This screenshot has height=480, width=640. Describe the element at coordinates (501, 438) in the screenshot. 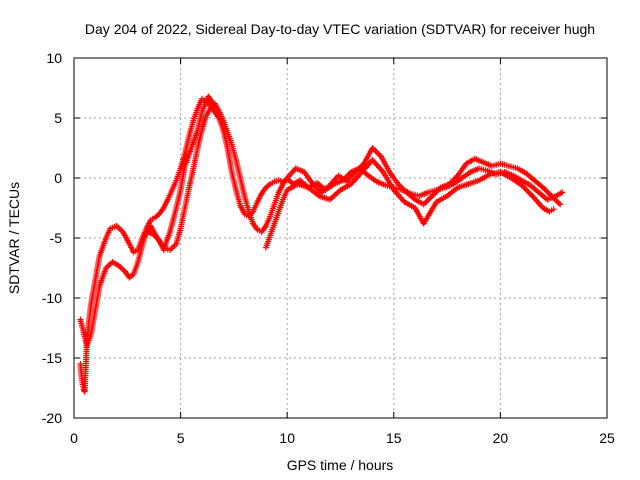

I see `x-tick-label: 20` at that location.